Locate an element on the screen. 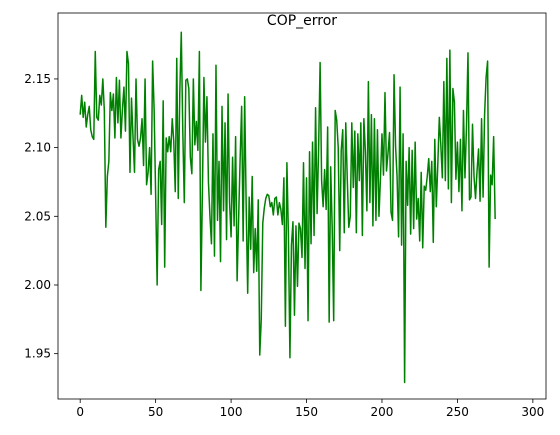 The height and width of the screenshot is (435, 560). y-tick-label: 2.15 is located at coordinates (37, 79).